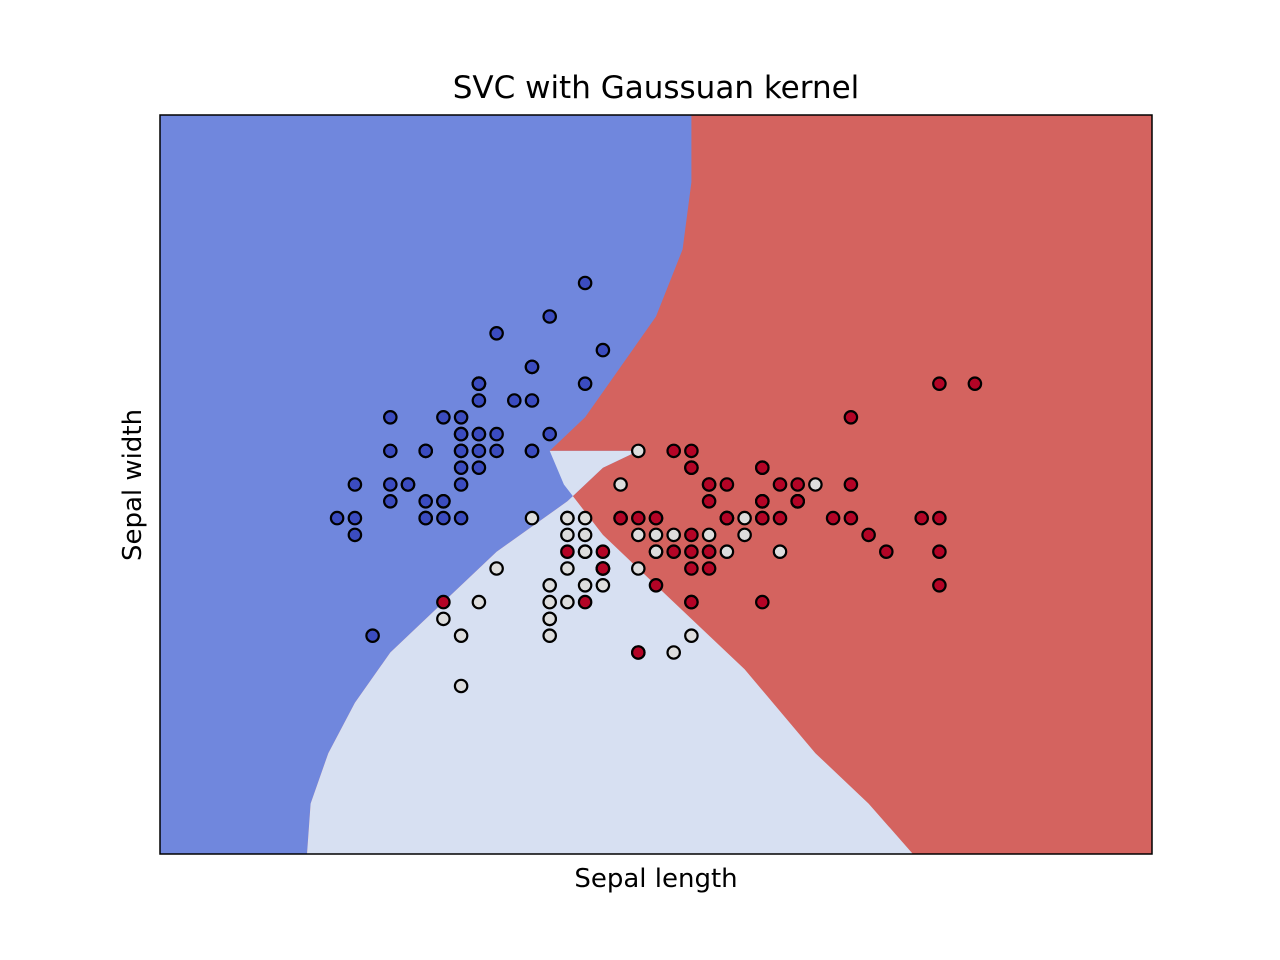  What do you see at coordinates (655, 879) in the screenshot?
I see `x-axis-label: Sepal length` at bounding box center [655, 879].